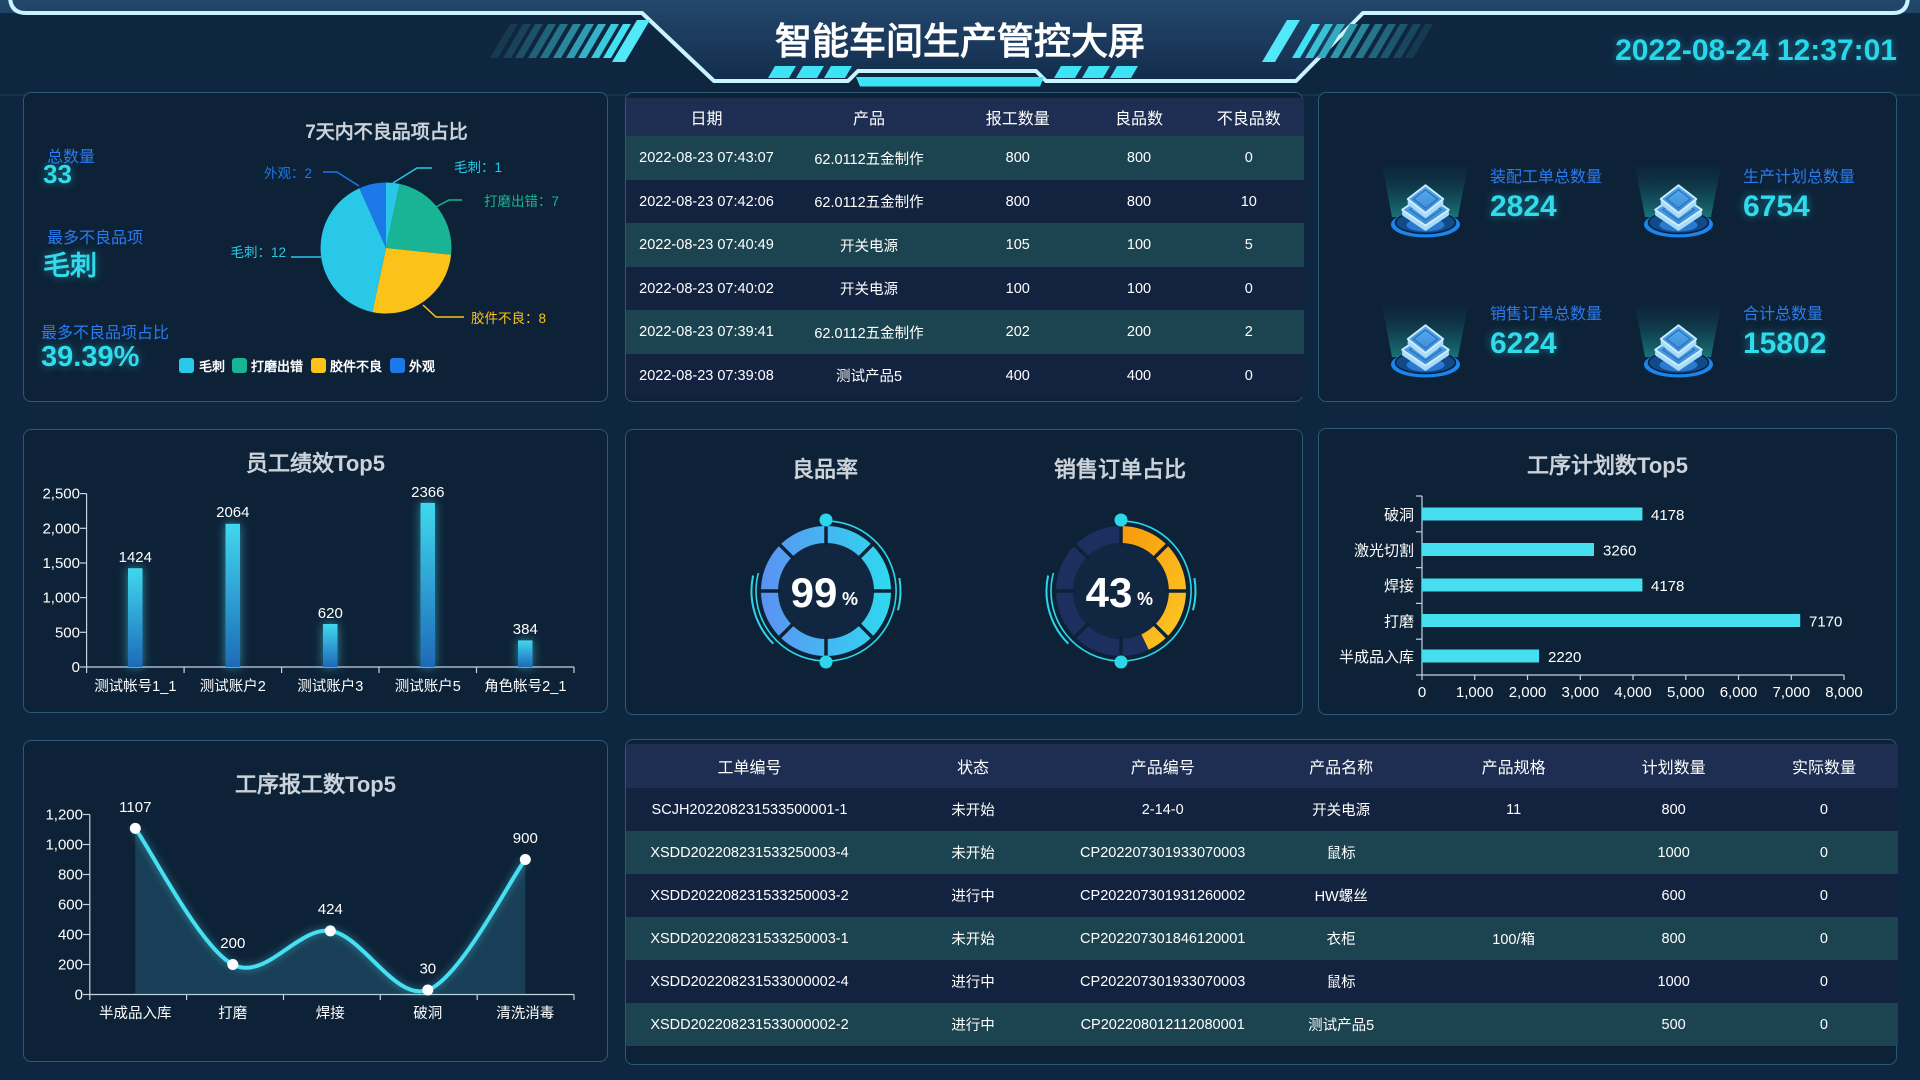 This screenshot has height=1080, width=1920. What do you see at coordinates (356, 366) in the screenshot?
I see `svg-text: 胶件不良` at bounding box center [356, 366].